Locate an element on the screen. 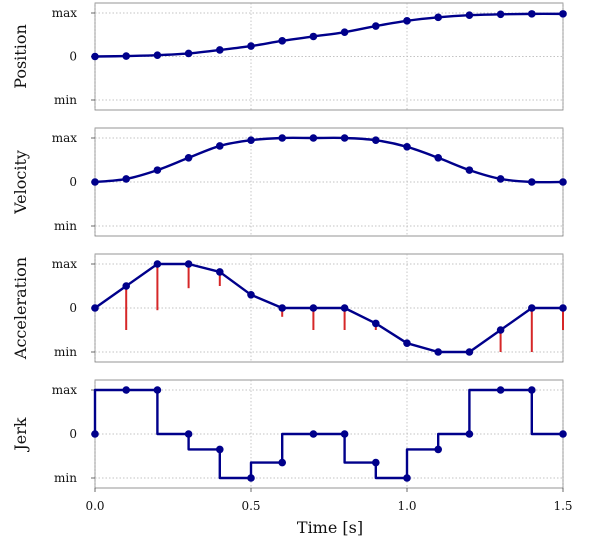  x-tick-label: 0.0 is located at coordinates (94, 506).